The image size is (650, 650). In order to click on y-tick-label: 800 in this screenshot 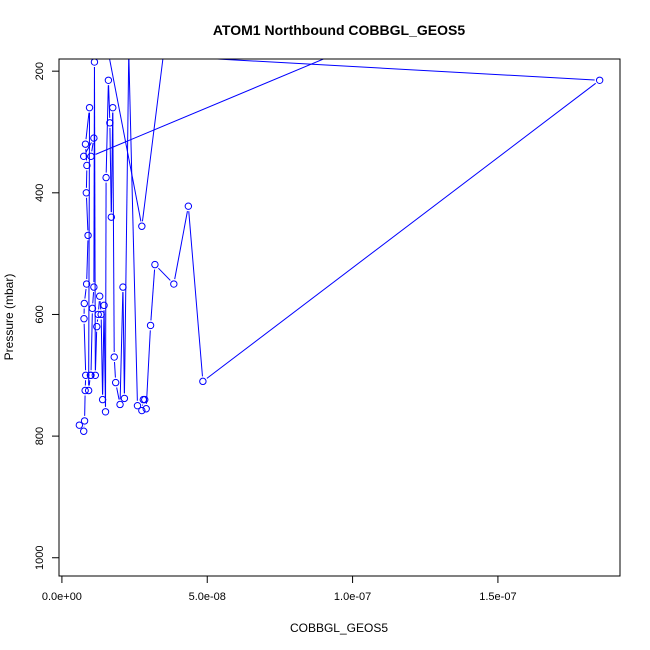, I will do `click(40, 436)`.